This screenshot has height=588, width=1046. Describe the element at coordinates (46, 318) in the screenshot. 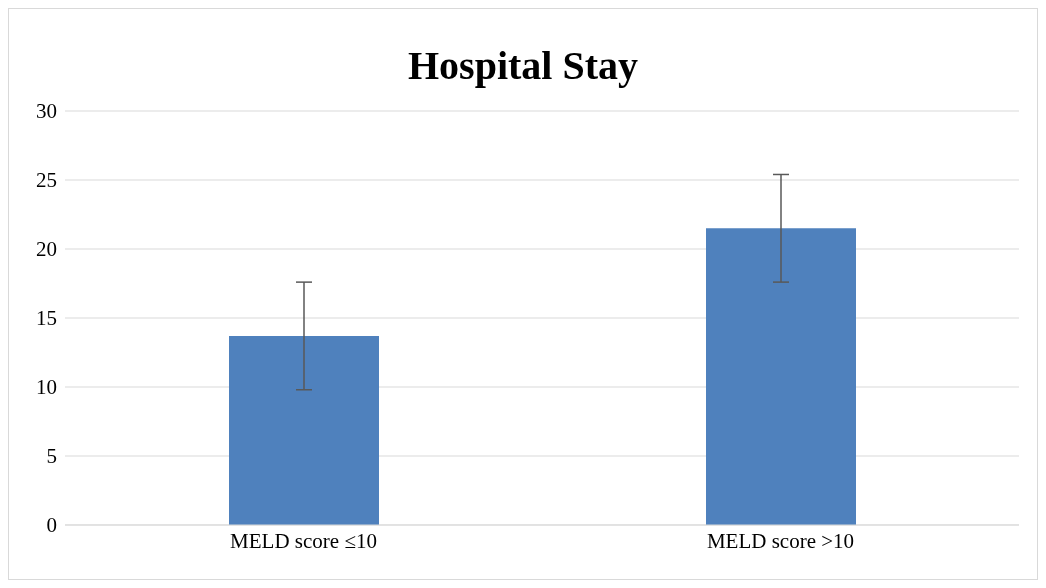

I see `y-tick-label: 15` at that location.